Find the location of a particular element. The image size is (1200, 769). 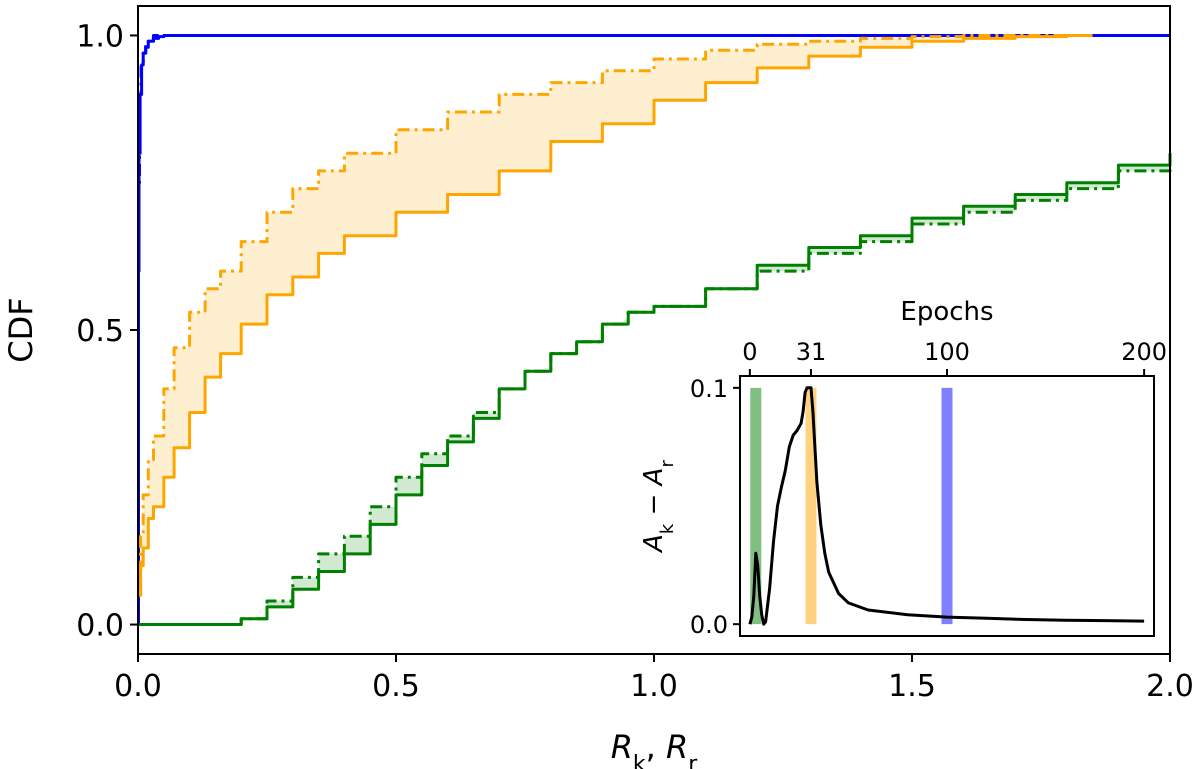

xlabel-var1: R is located at coordinates (622, 747).